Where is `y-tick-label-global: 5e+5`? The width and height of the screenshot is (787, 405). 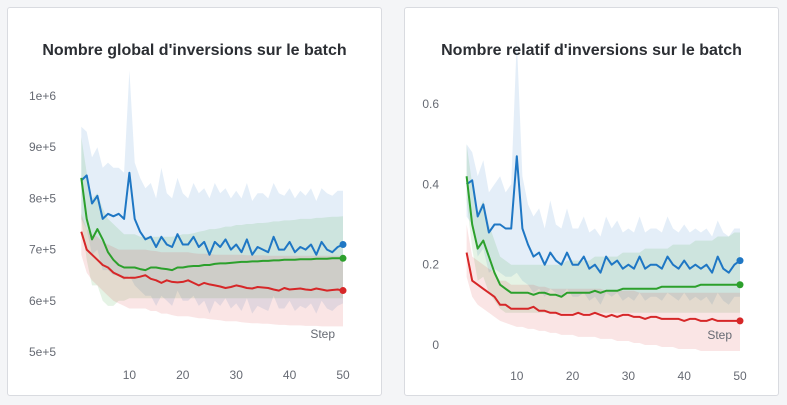 y-tick-label-global: 5e+5 is located at coordinates (42, 352).